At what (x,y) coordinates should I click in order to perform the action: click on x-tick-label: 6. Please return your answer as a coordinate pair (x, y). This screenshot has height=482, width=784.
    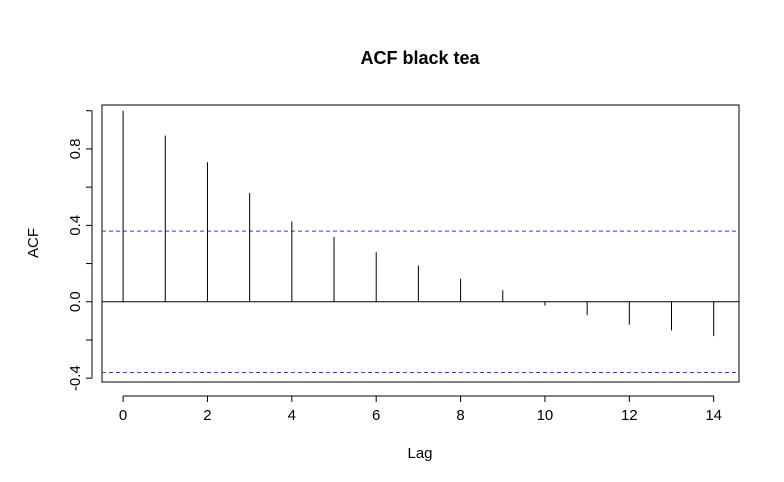
    Looking at the image, I should click on (376, 415).